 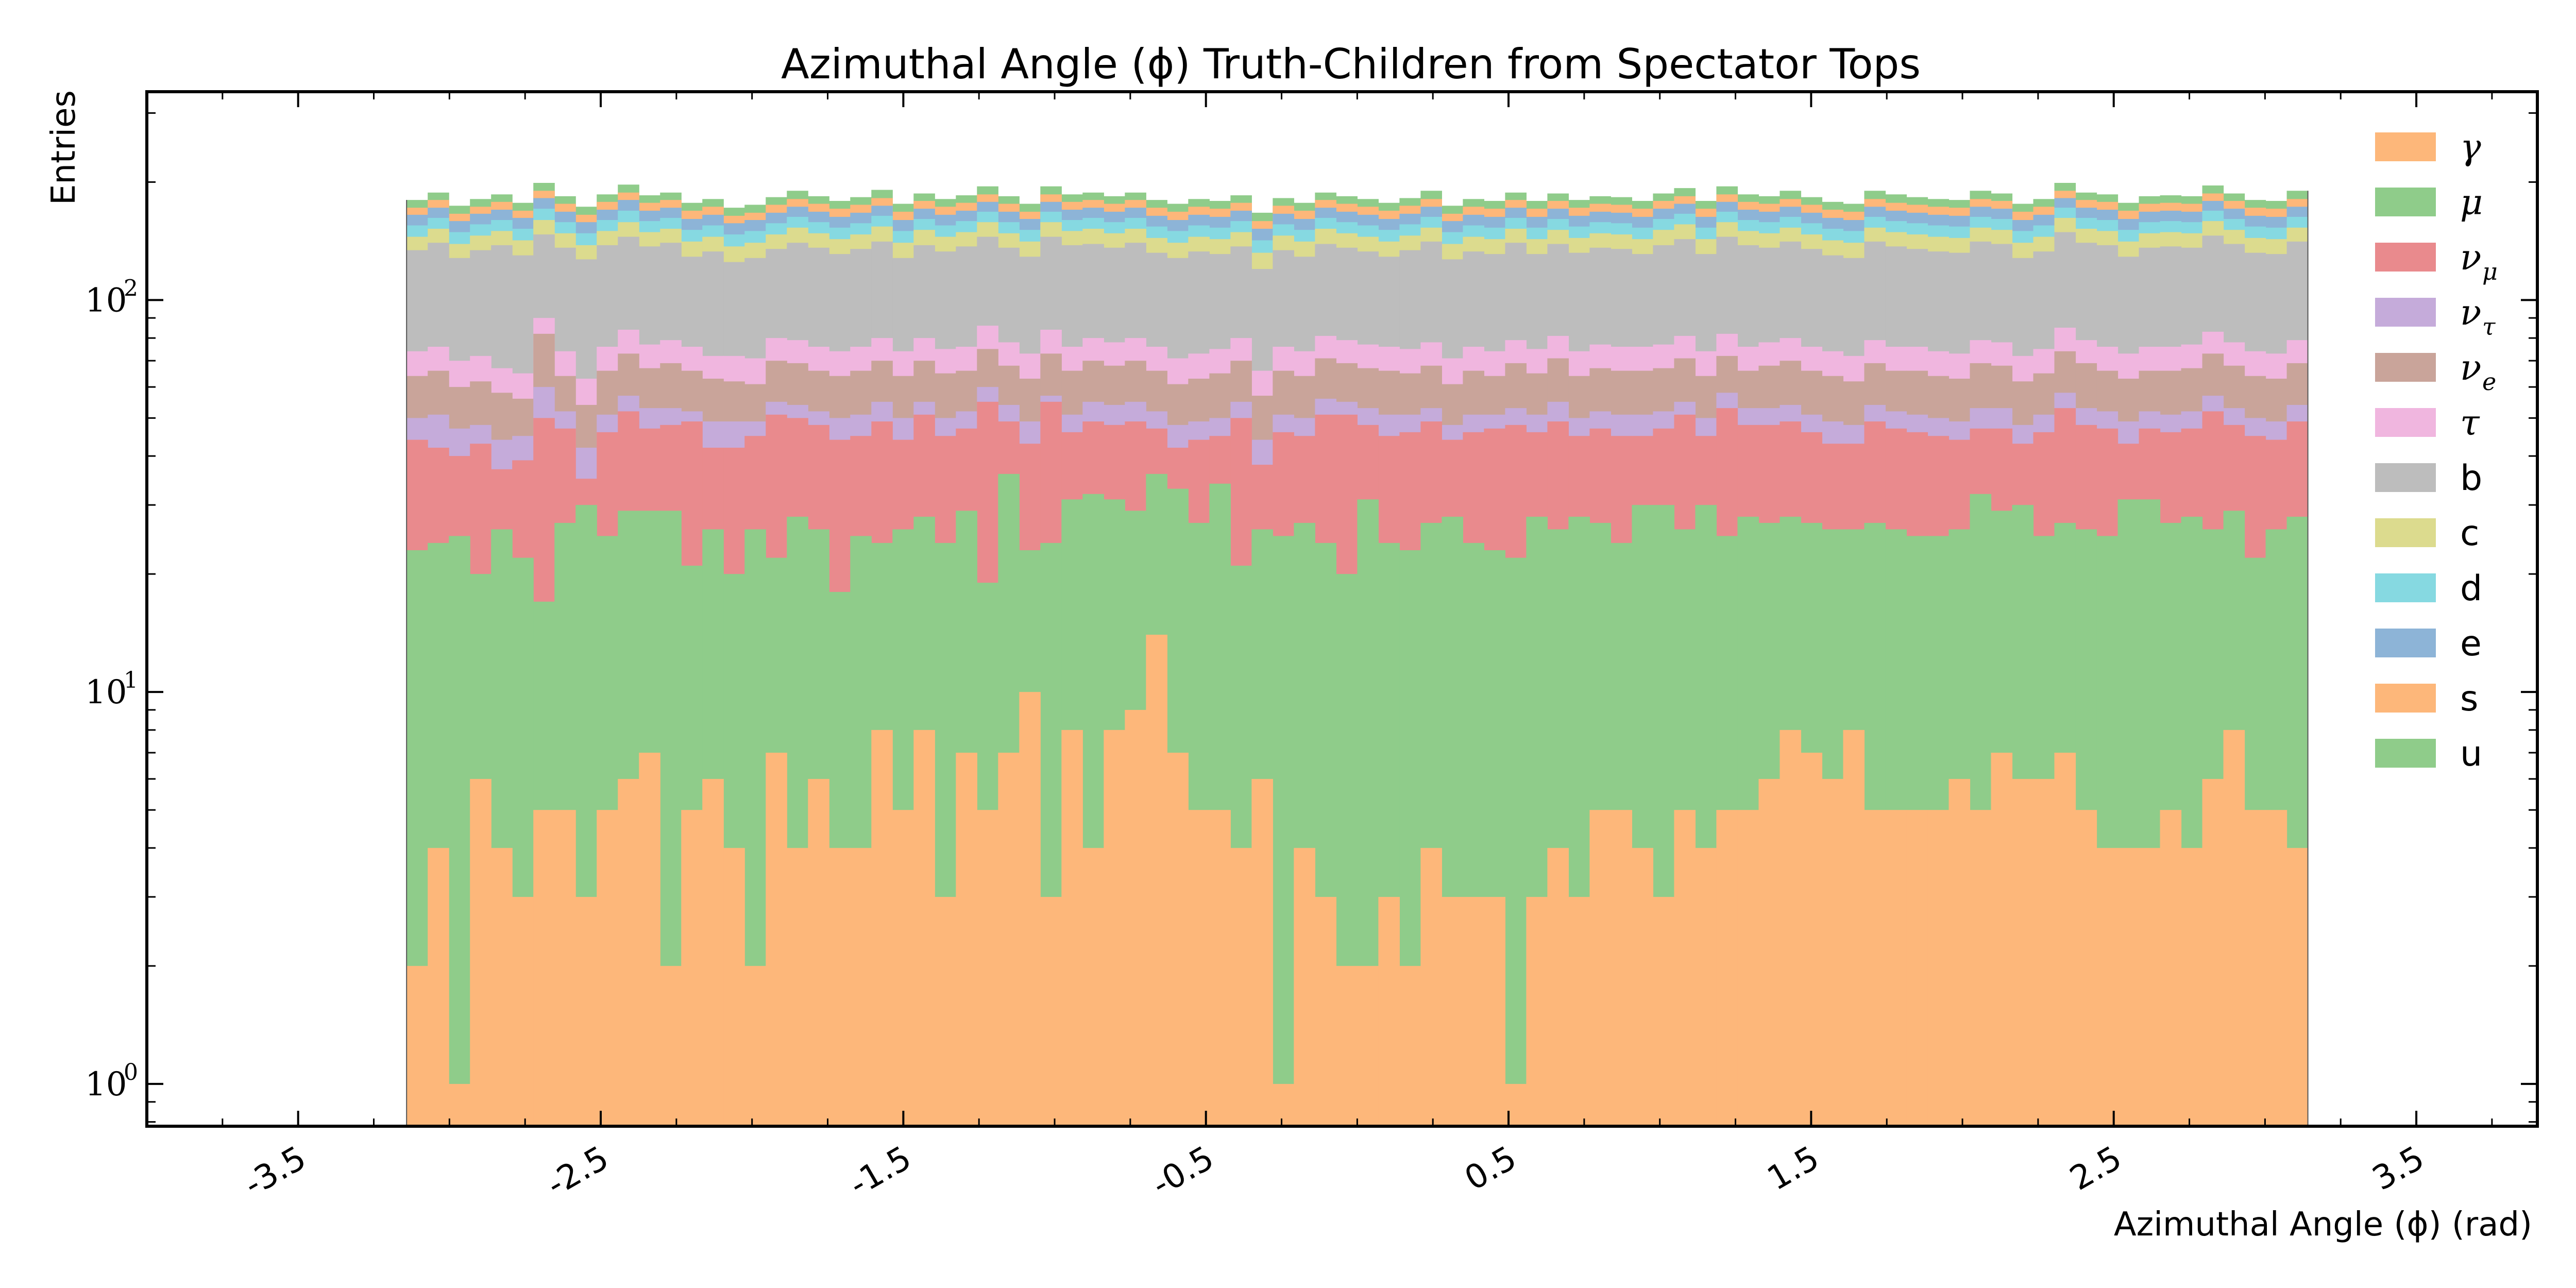 I want to click on x-axis-label: Azimuthal Angle (ϕ) (rad), so click(x=2323, y=1225).